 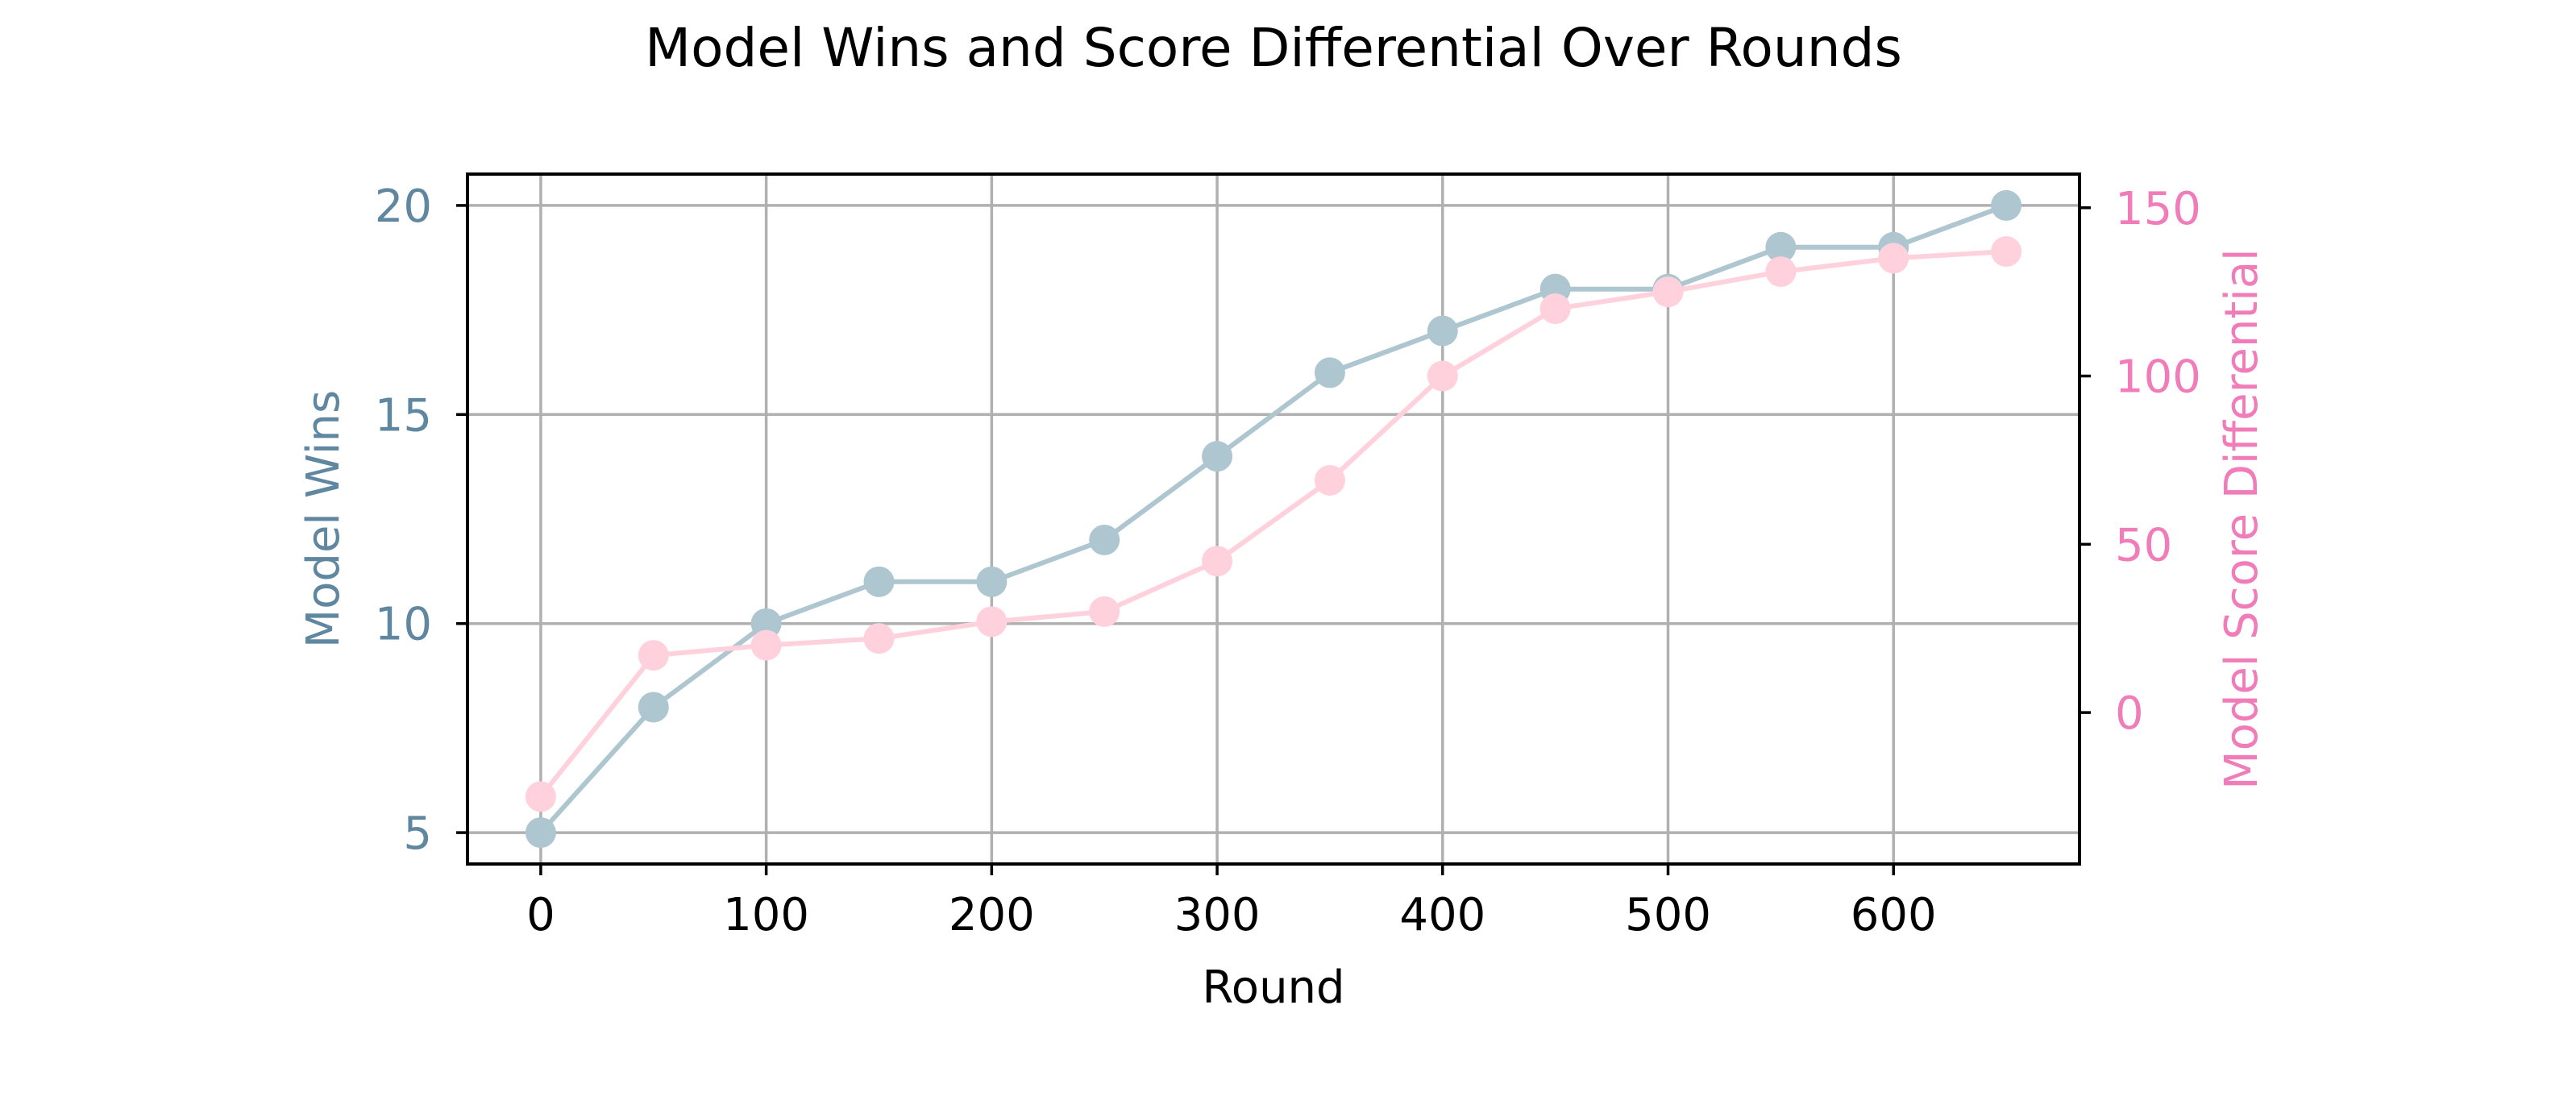 I want to click on x-axis-label: Round, so click(x=1273, y=988).